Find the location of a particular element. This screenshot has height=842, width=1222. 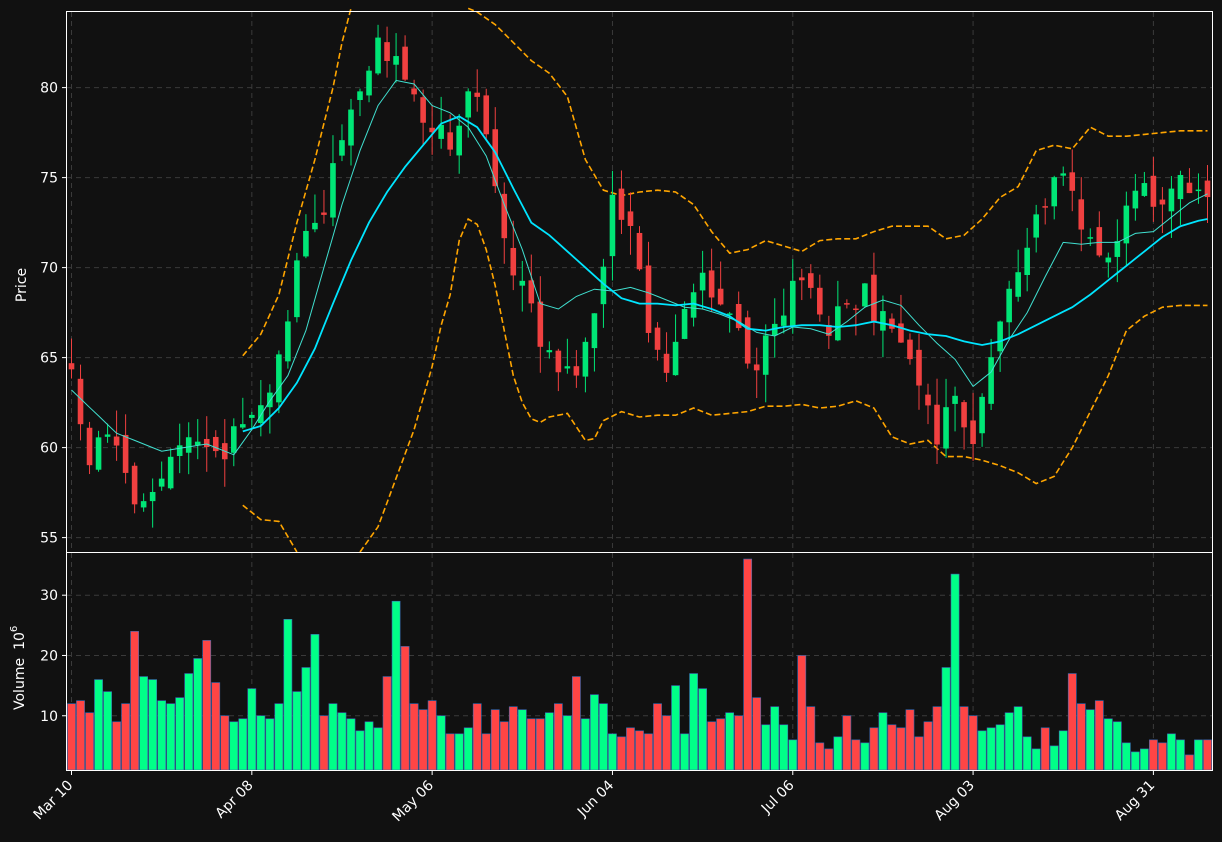

price-axis-label: Price is located at coordinates (22, 285).